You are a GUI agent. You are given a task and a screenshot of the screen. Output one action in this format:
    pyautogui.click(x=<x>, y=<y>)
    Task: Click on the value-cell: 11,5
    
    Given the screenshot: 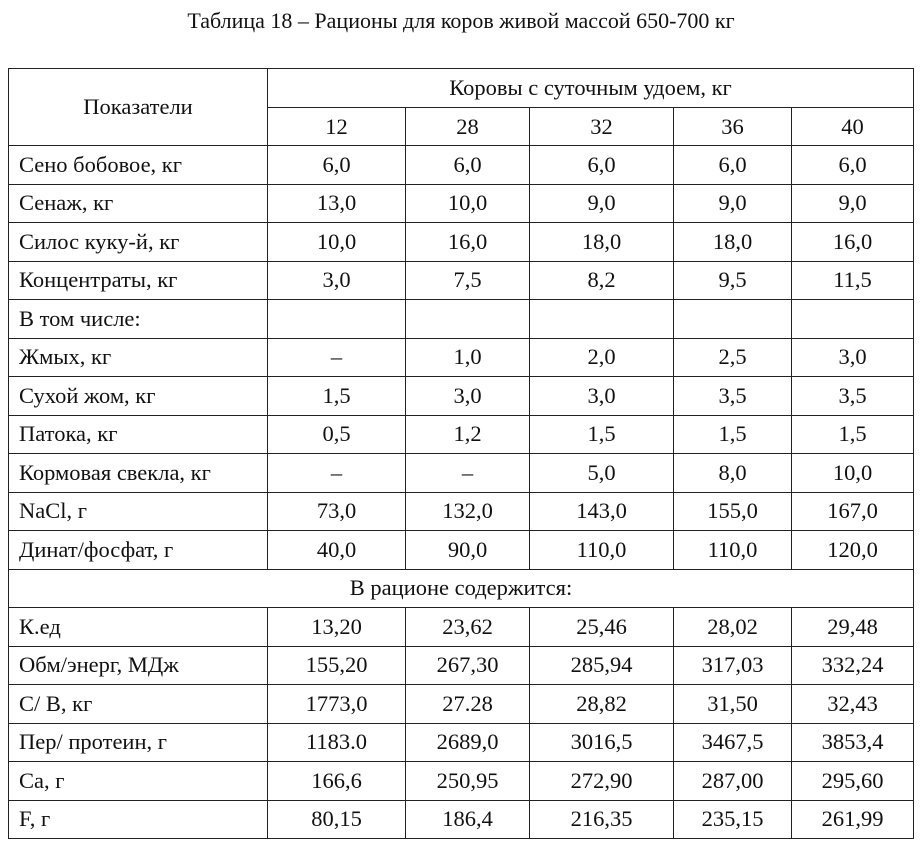 What is the action you would take?
    pyautogui.click(x=852, y=280)
    